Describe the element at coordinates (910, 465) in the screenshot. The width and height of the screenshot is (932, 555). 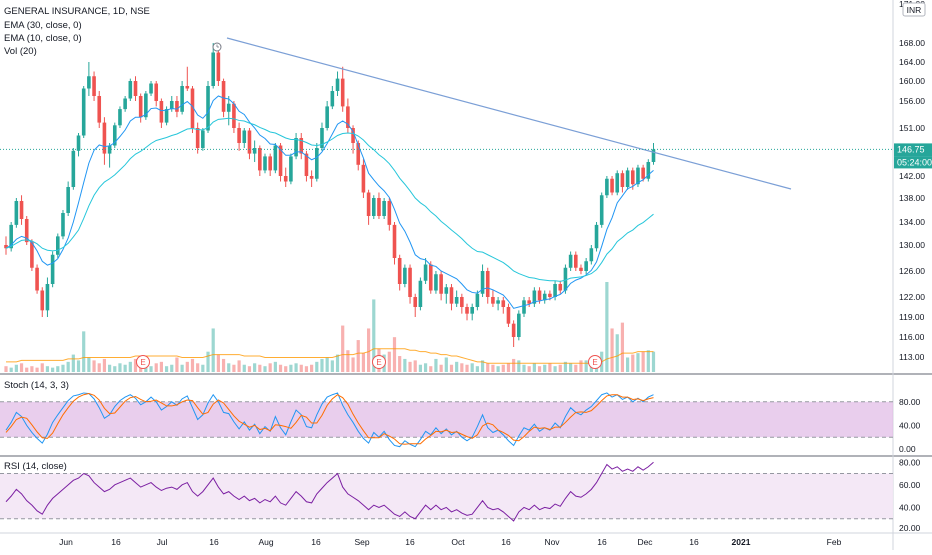
I see `oscillator-axes: 80.00 40.00 0.00 80.00 60.00 40.00 20.00` at that location.